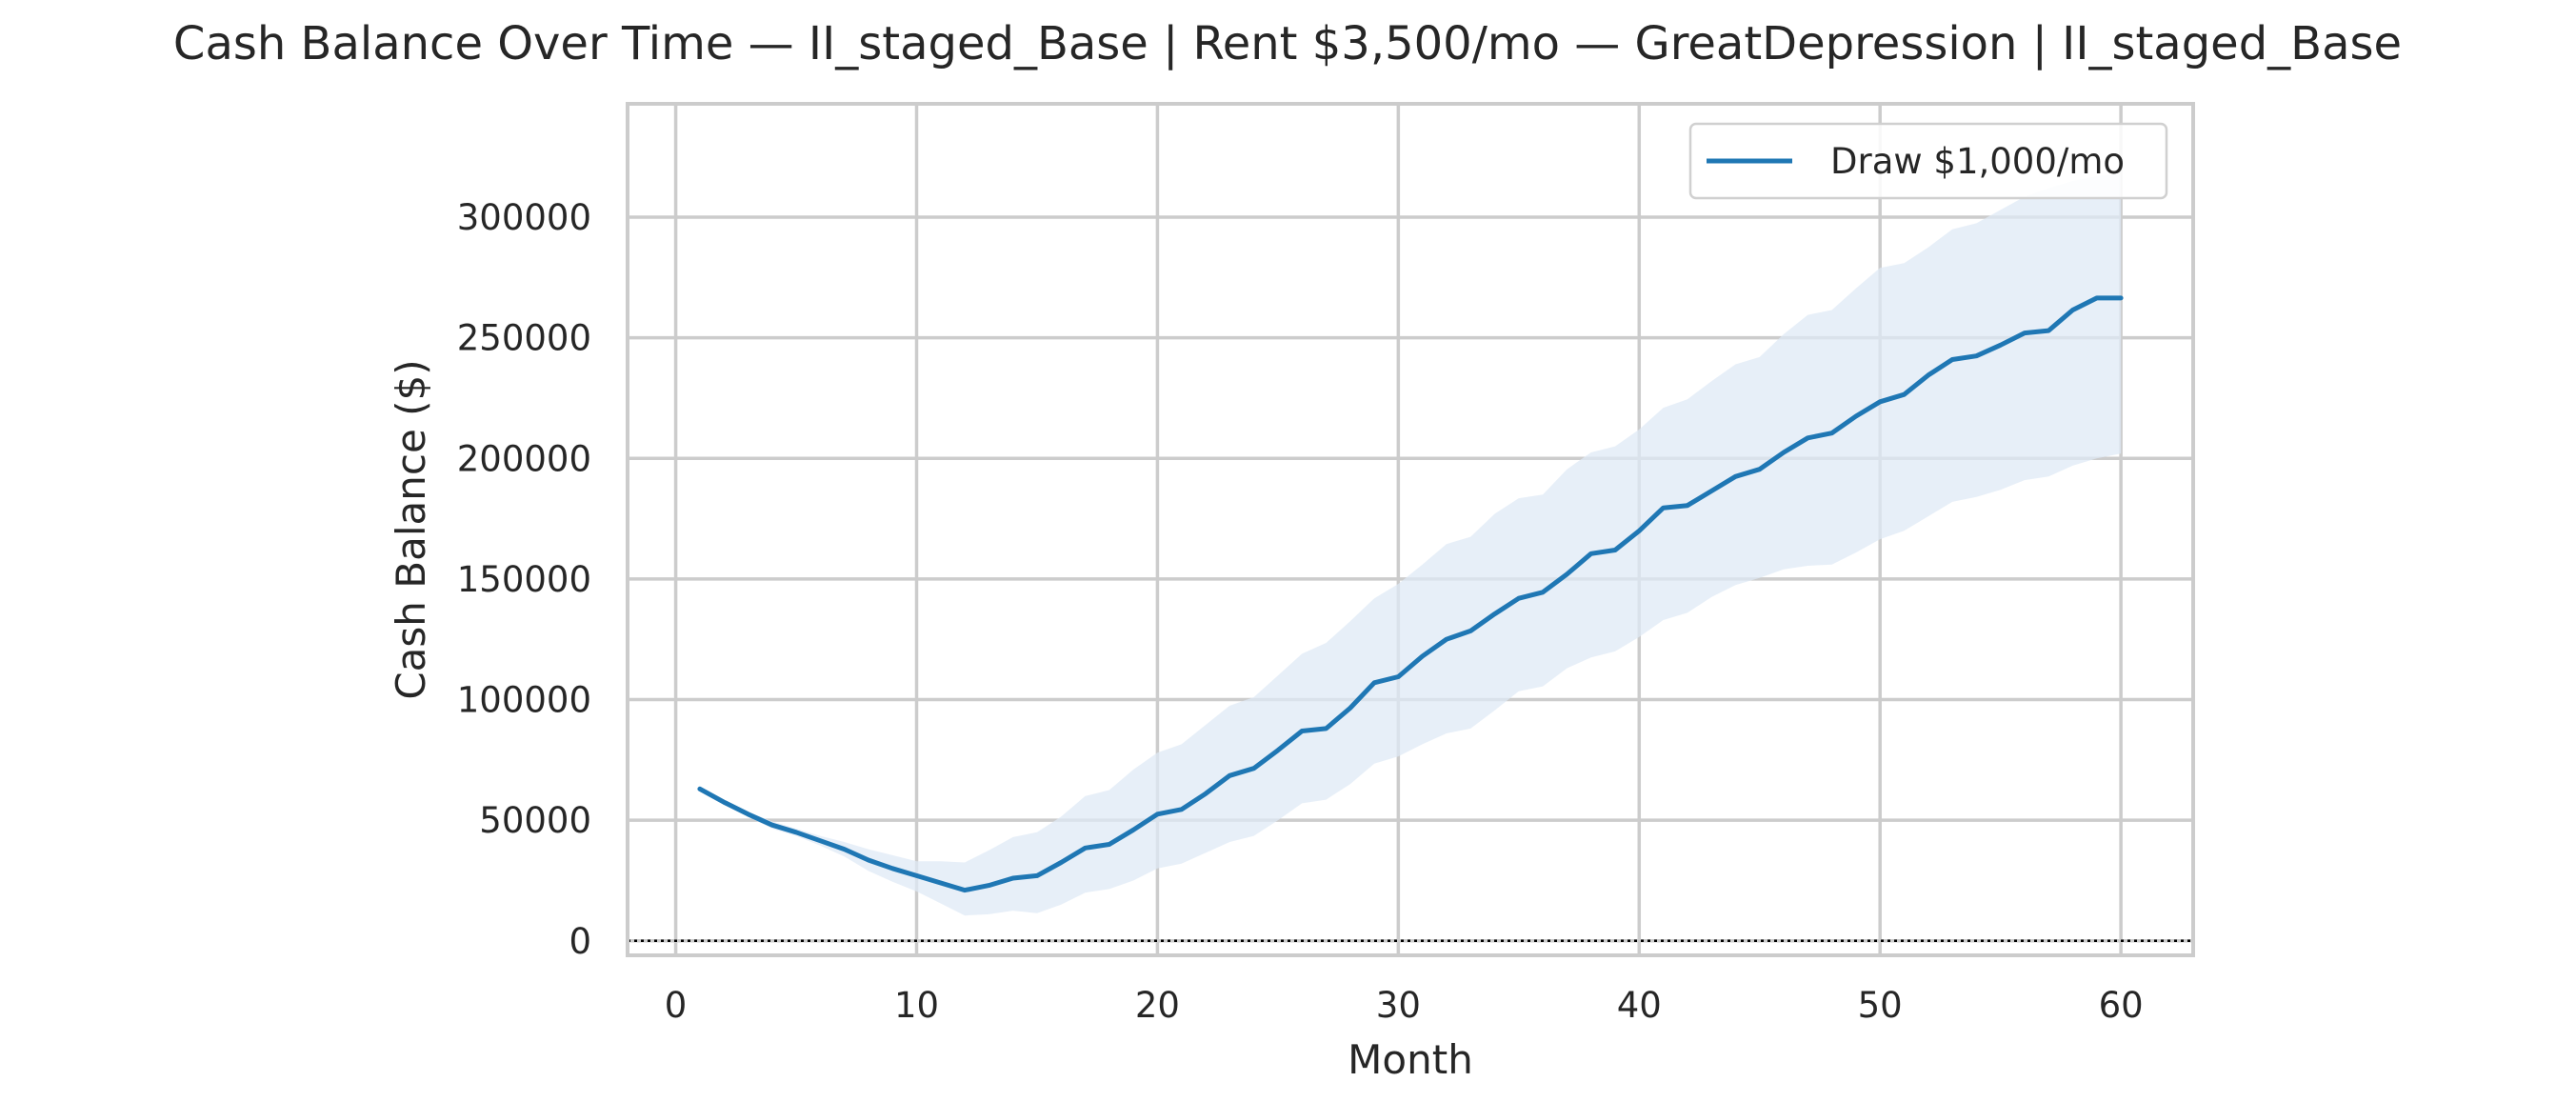  What do you see at coordinates (580, 942) in the screenshot?
I see `y-tick-label: 0` at bounding box center [580, 942].